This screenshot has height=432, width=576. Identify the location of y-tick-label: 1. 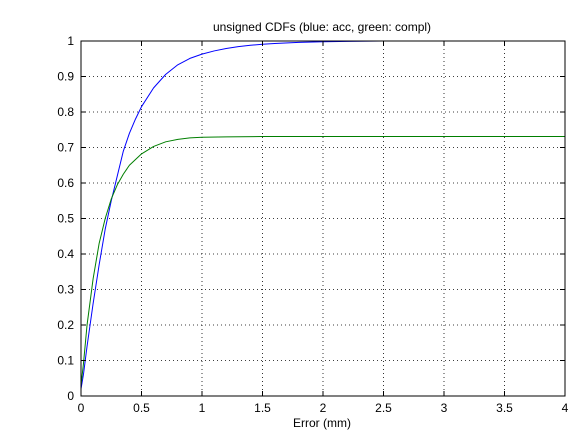
(70, 41).